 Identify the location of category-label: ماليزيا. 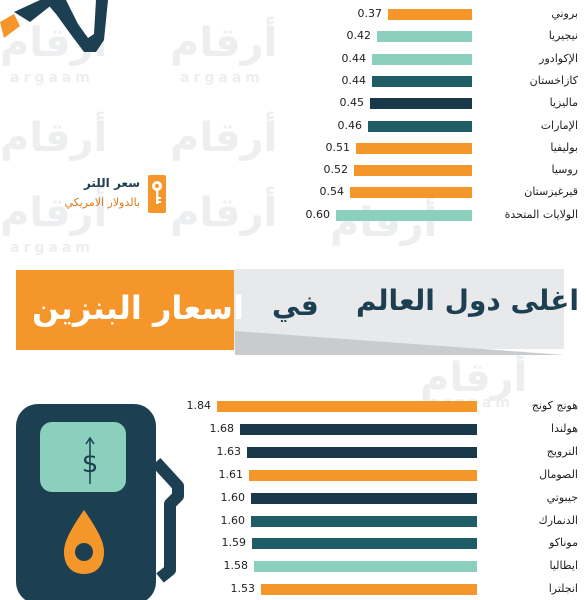
(563, 103).